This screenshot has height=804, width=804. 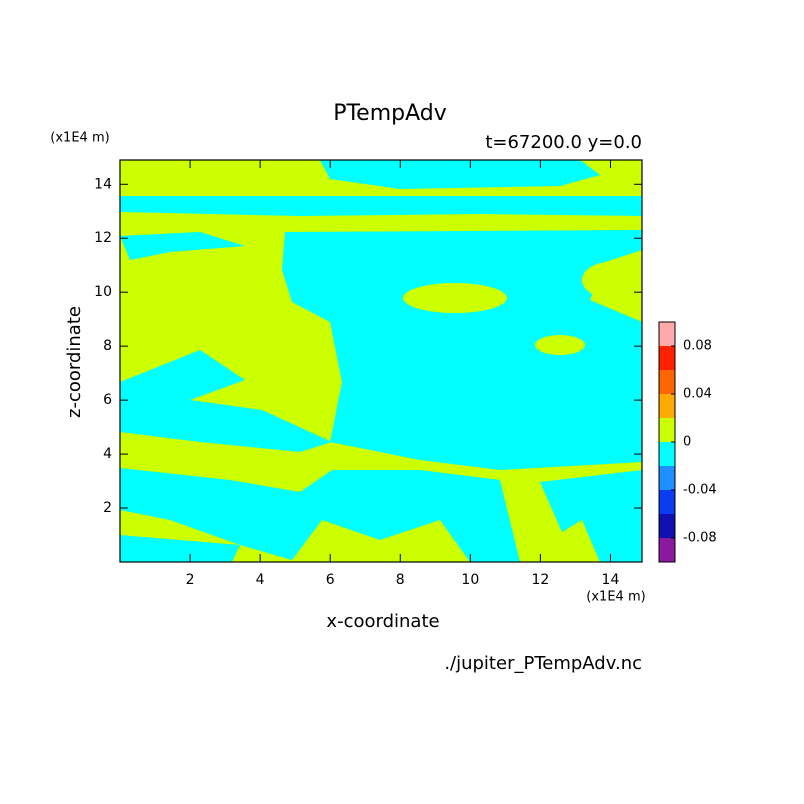 What do you see at coordinates (74, 362) in the screenshot?
I see `y-axis-label: z-coordinate` at bounding box center [74, 362].